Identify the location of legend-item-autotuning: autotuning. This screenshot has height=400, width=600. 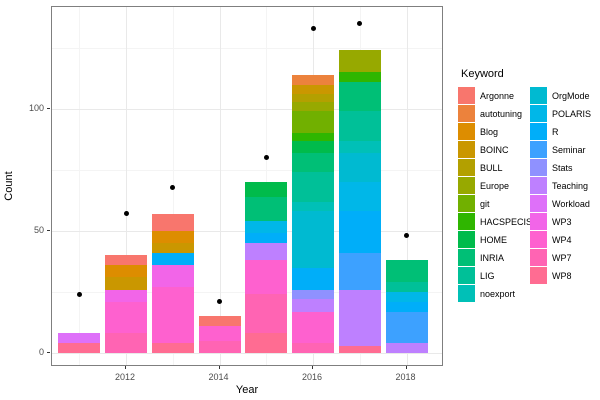
(494, 113).